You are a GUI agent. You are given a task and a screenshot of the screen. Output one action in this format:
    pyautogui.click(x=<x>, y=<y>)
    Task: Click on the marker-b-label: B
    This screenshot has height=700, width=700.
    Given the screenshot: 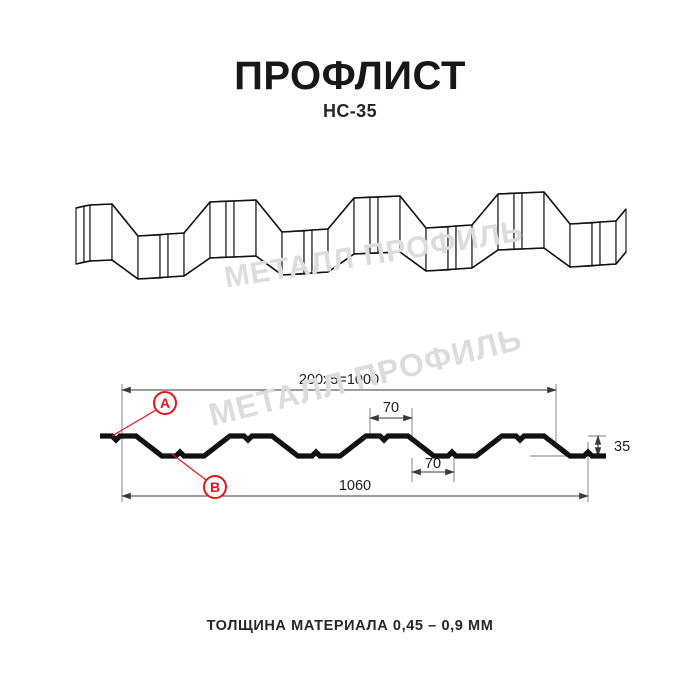 What is the action you would take?
    pyautogui.click(x=215, y=487)
    